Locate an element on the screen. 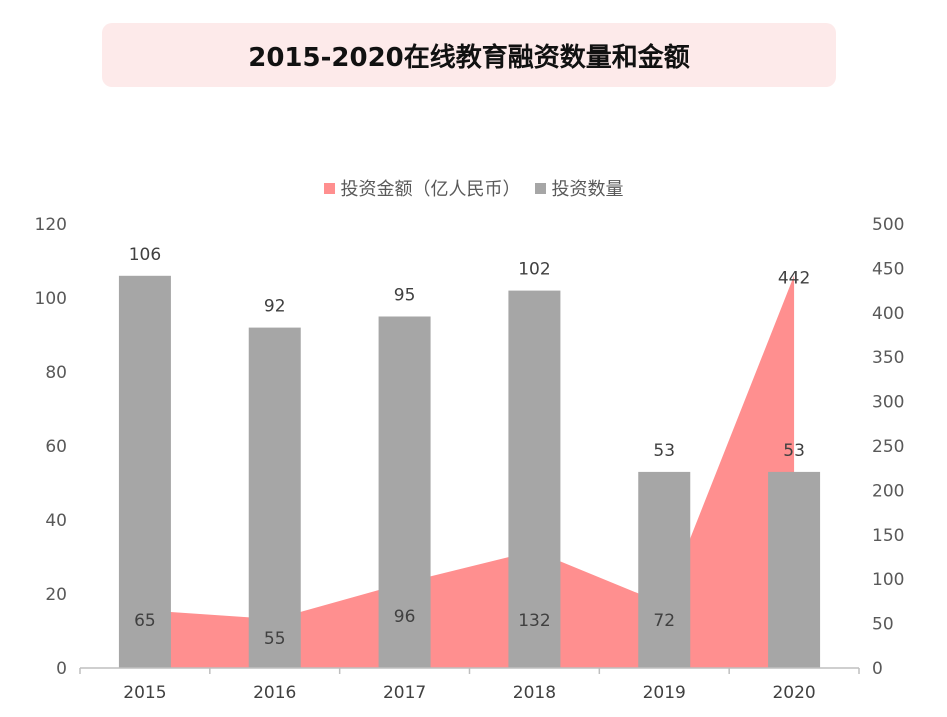 The height and width of the screenshot is (717, 947). legend-label-count: 投资数量 is located at coordinates (587, 189).